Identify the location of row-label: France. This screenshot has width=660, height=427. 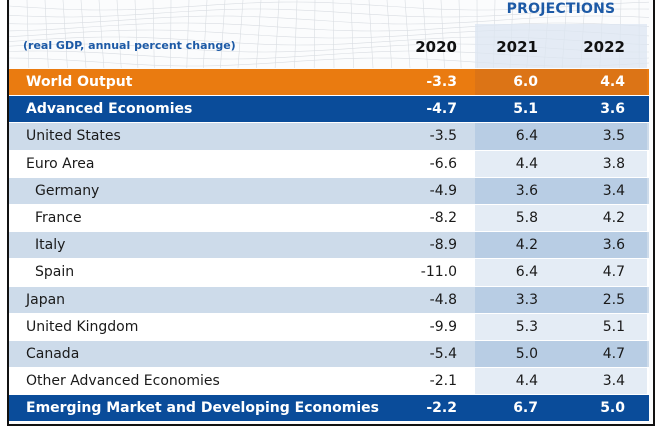
(58, 217).